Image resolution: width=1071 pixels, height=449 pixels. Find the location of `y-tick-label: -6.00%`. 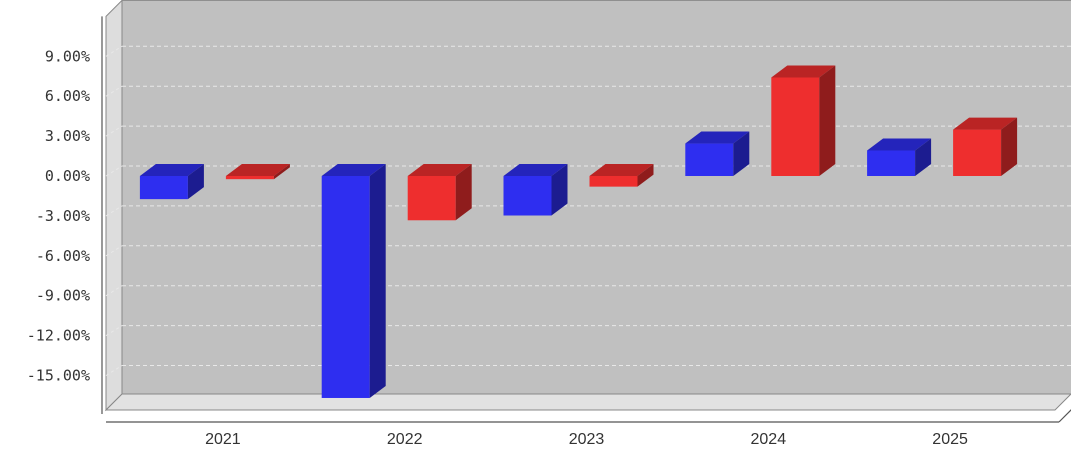

y-tick-label: -6.00% is located at coordinates (63, 256).